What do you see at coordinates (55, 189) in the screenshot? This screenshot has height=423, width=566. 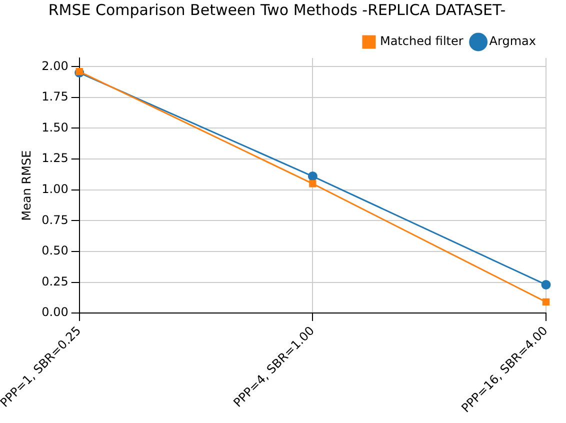 I see `y-tick-label: 1.00` at bounding box center [55, 189].